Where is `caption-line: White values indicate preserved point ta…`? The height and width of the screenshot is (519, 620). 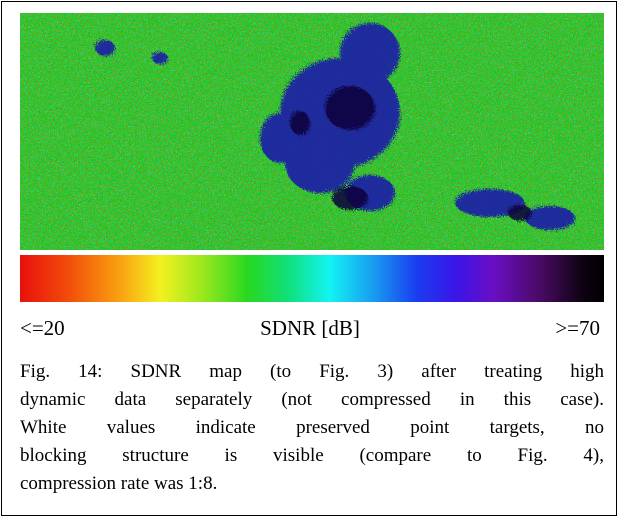
caption-line: White values indicate preserved point ta… is located at coordinates (312, 427).